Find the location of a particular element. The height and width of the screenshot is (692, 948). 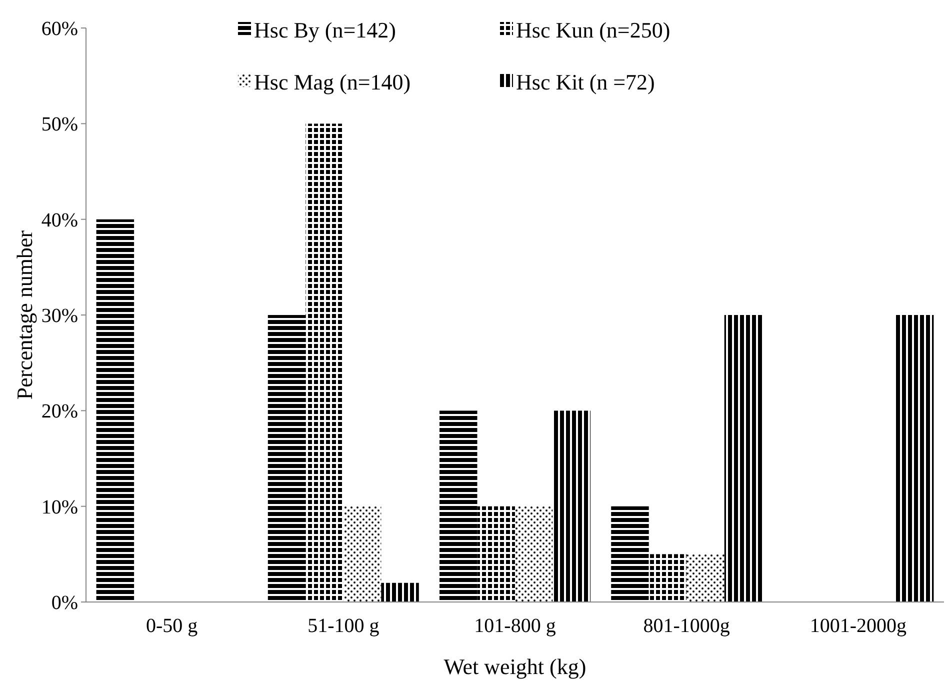

y-tick-label: 60% is located at coordinates (59, 29).